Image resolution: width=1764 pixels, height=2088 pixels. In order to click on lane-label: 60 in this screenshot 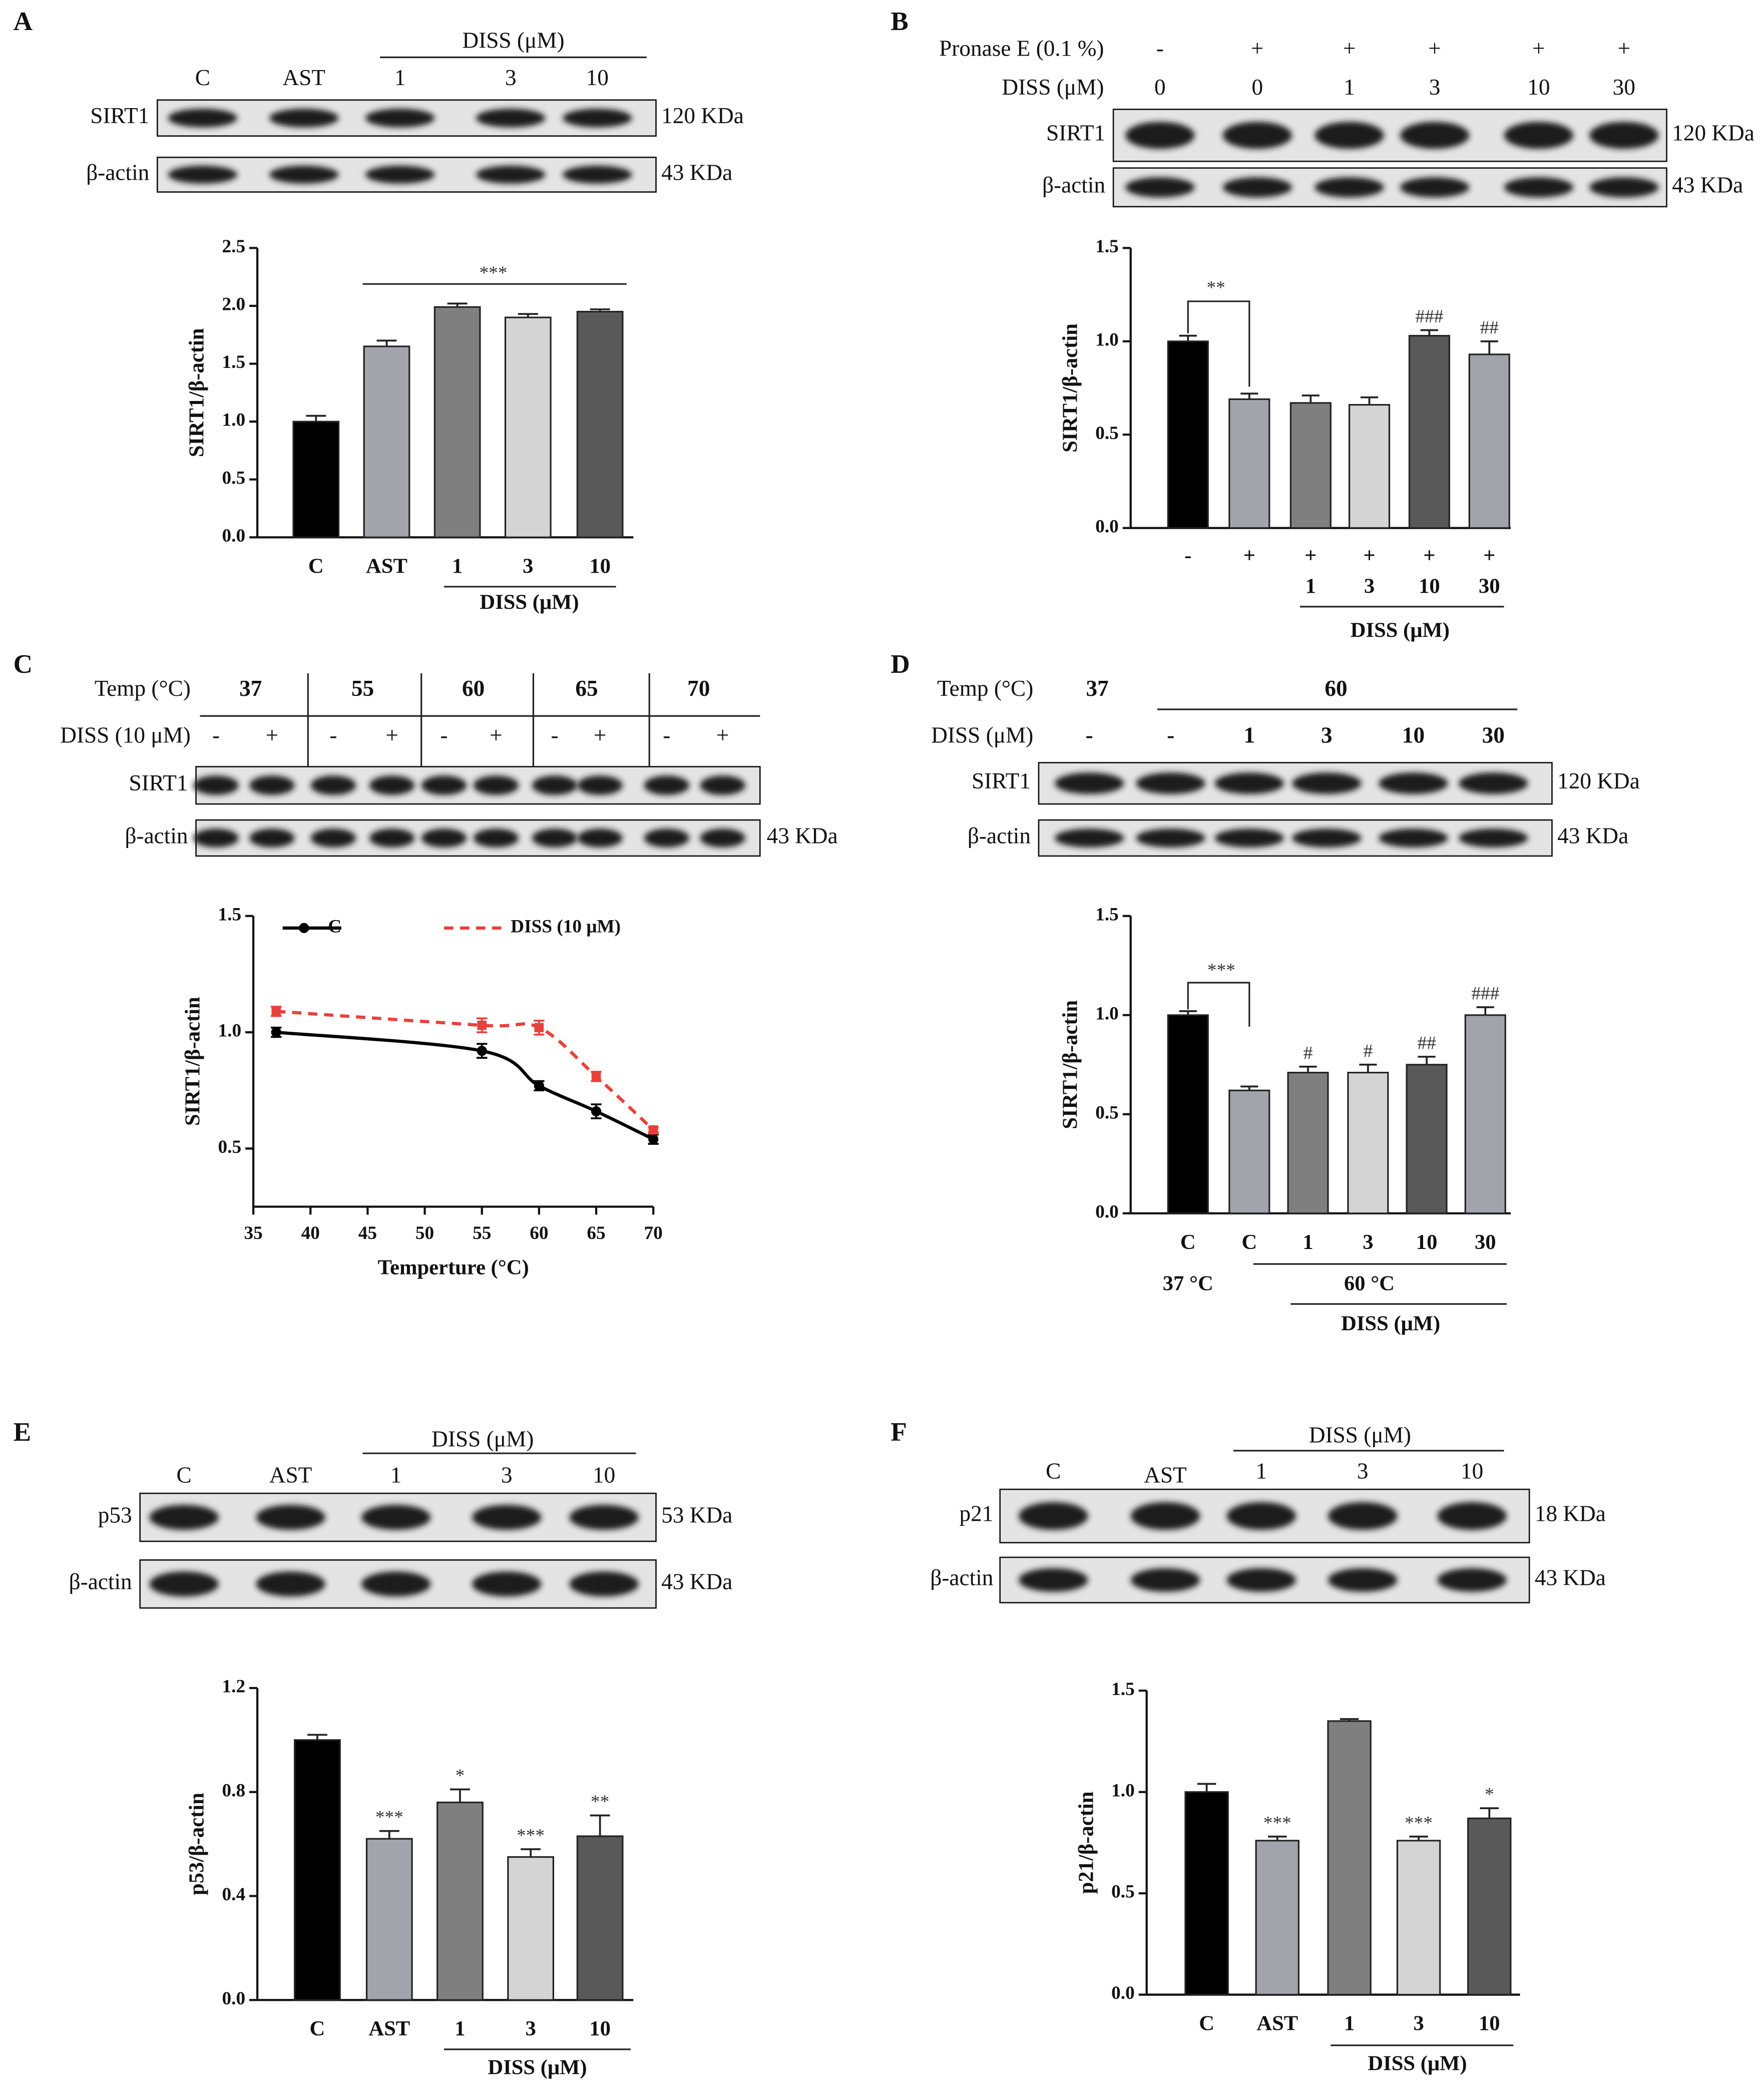, I will do `click(1336, 688)`.